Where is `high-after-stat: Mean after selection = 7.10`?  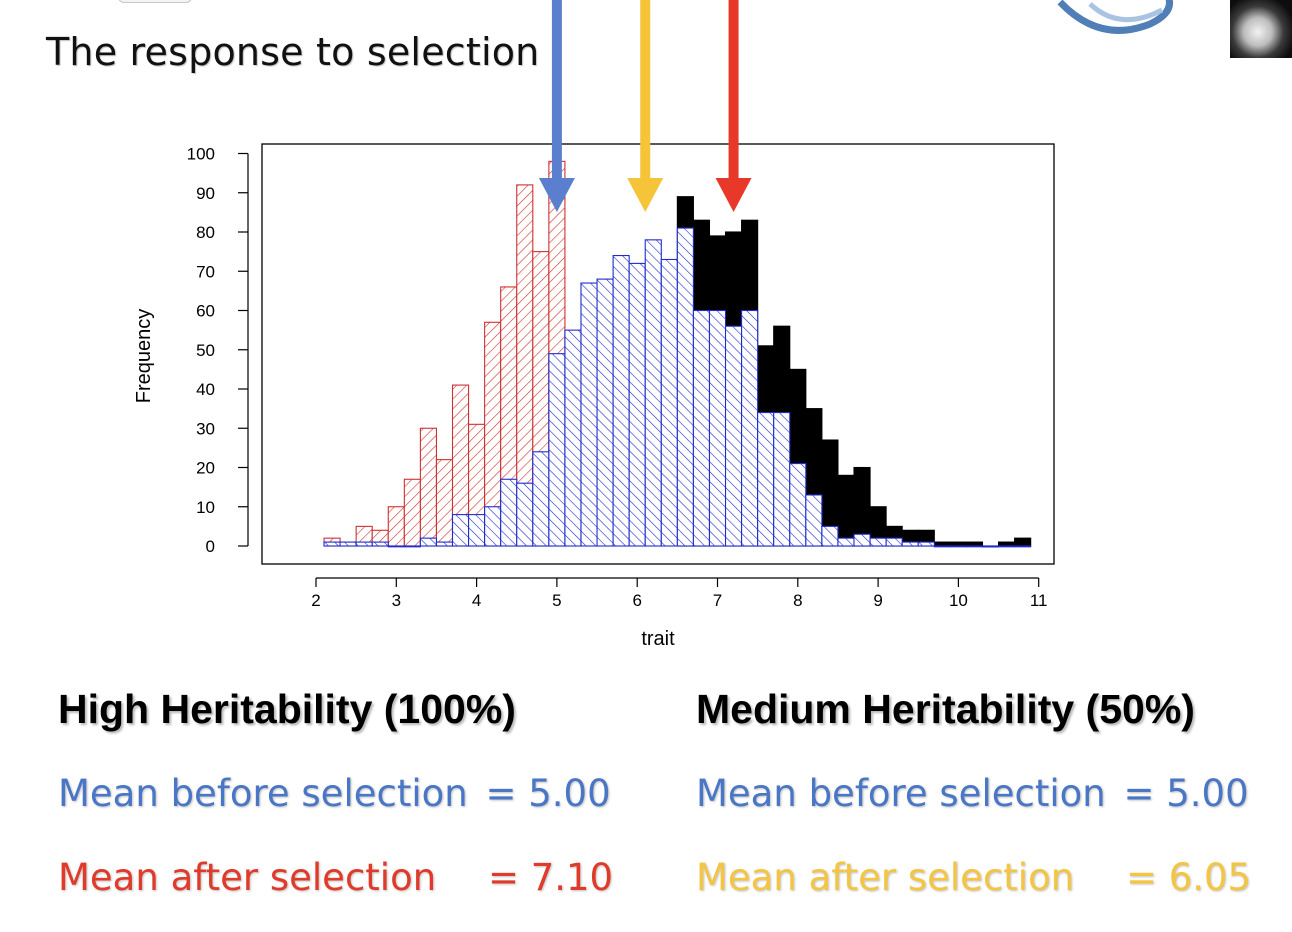 high-after-stat: Mean after selection = 7.10 is located at coordinates (335, 877).